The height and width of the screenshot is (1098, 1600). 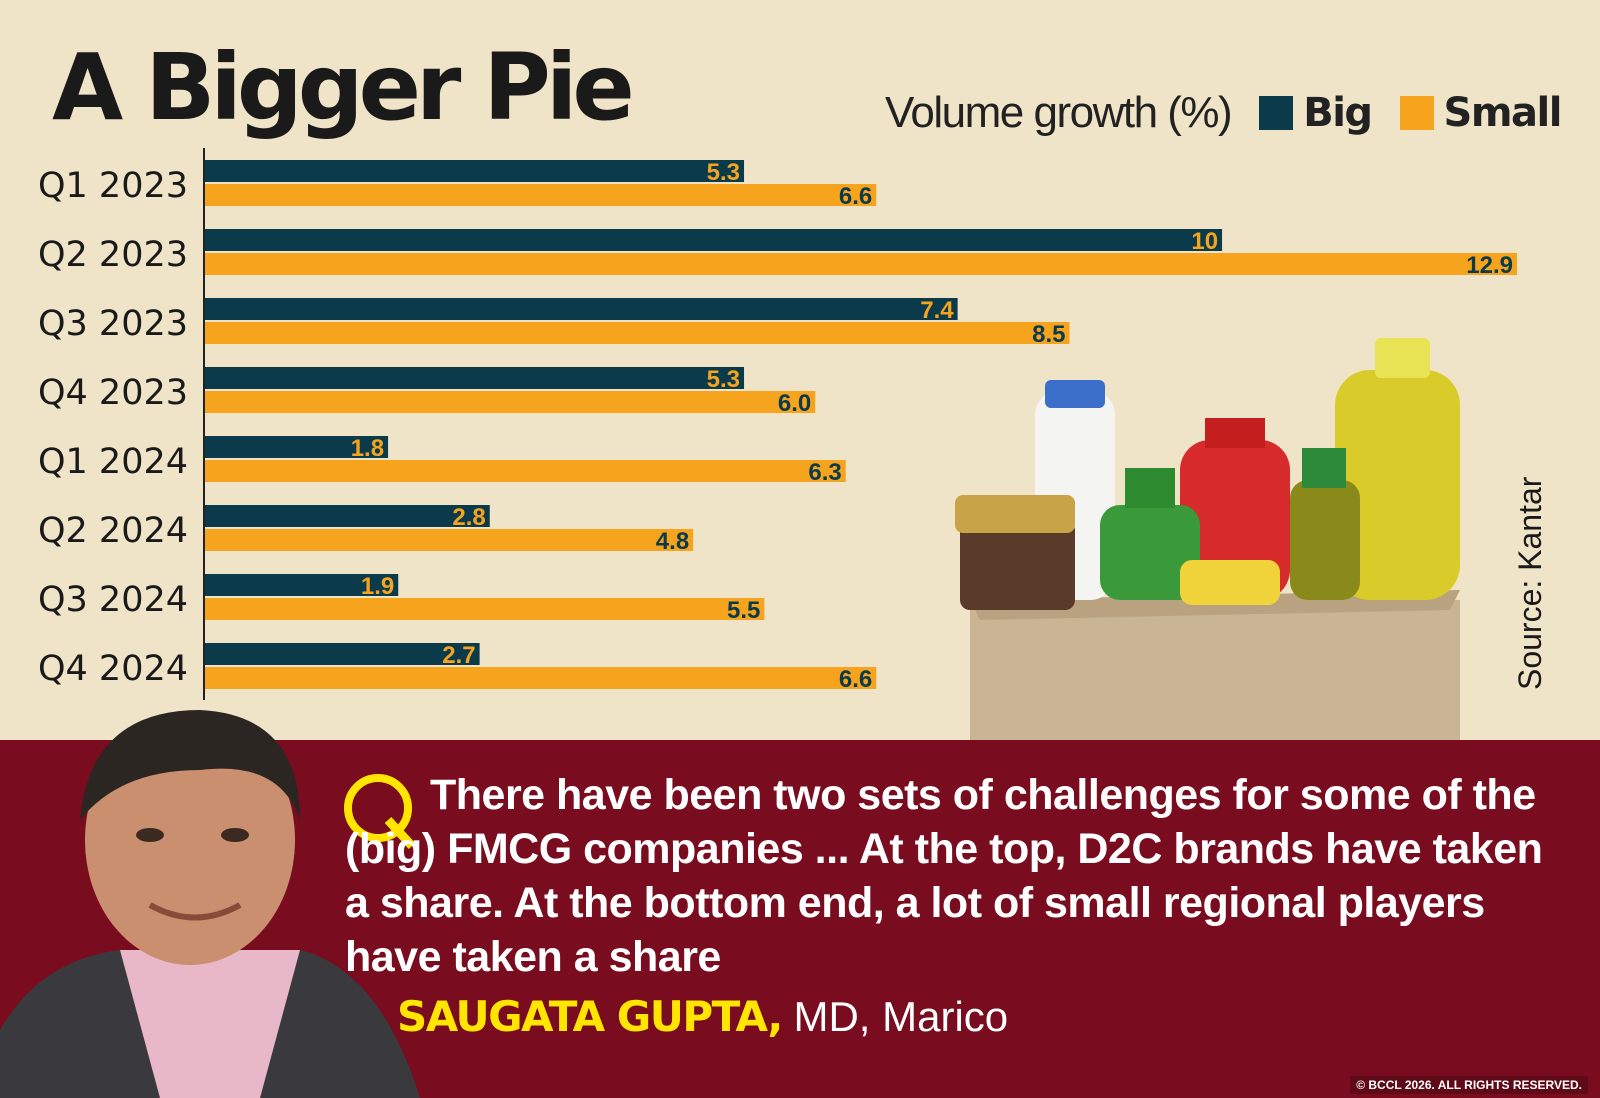 What do you see at coordinates (113, 255) in the screenshot?
I see `category-label: Q2 2023` at bounding box center [113, 255].